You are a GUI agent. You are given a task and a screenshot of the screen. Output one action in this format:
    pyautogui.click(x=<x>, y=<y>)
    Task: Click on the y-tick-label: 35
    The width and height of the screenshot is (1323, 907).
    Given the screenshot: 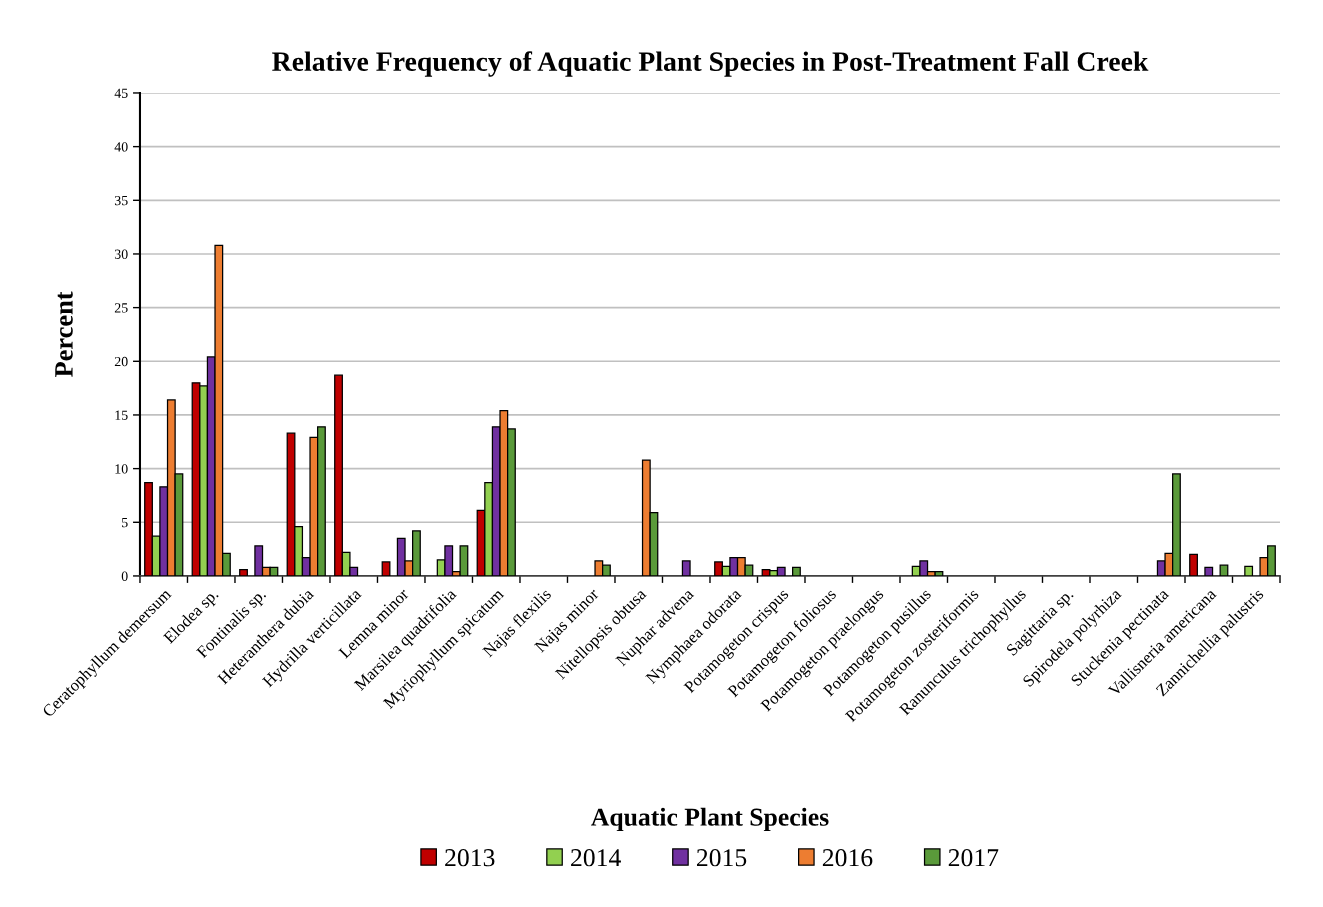 What is the action you would take?
    pyautogui.click(x=121, y=200)
    